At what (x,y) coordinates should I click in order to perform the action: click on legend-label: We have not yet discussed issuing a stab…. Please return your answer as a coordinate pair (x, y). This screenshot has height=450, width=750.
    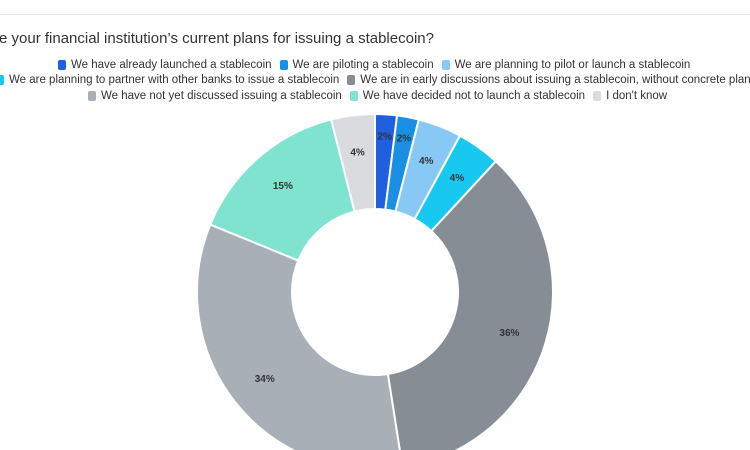
    Looking at the image, I should click on (221, 96).